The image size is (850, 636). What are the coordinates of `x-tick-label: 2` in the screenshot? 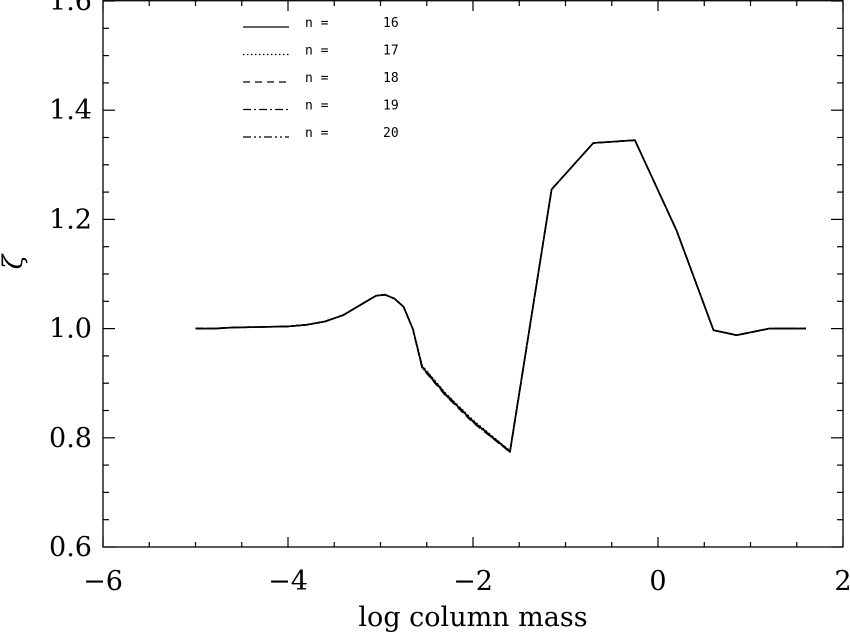 It's located at (842, 581).